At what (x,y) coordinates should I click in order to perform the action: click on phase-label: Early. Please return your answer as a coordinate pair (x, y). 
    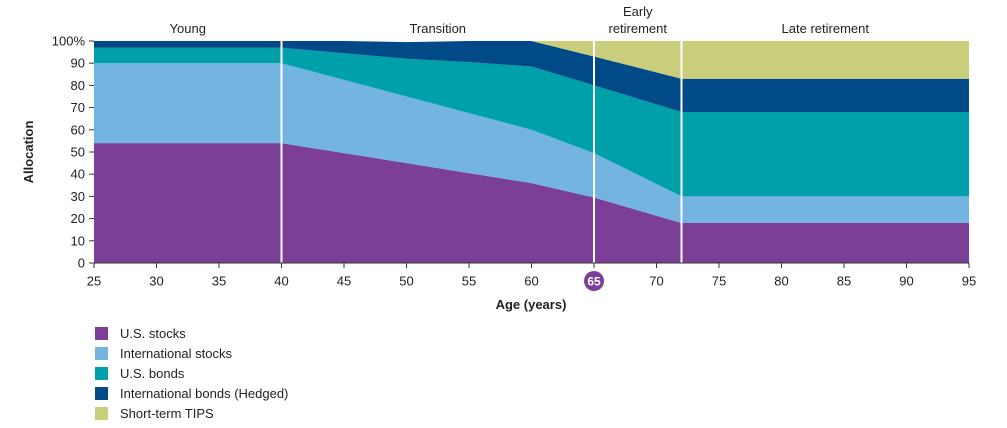
    Looking at the image, I should click on (638, 11).